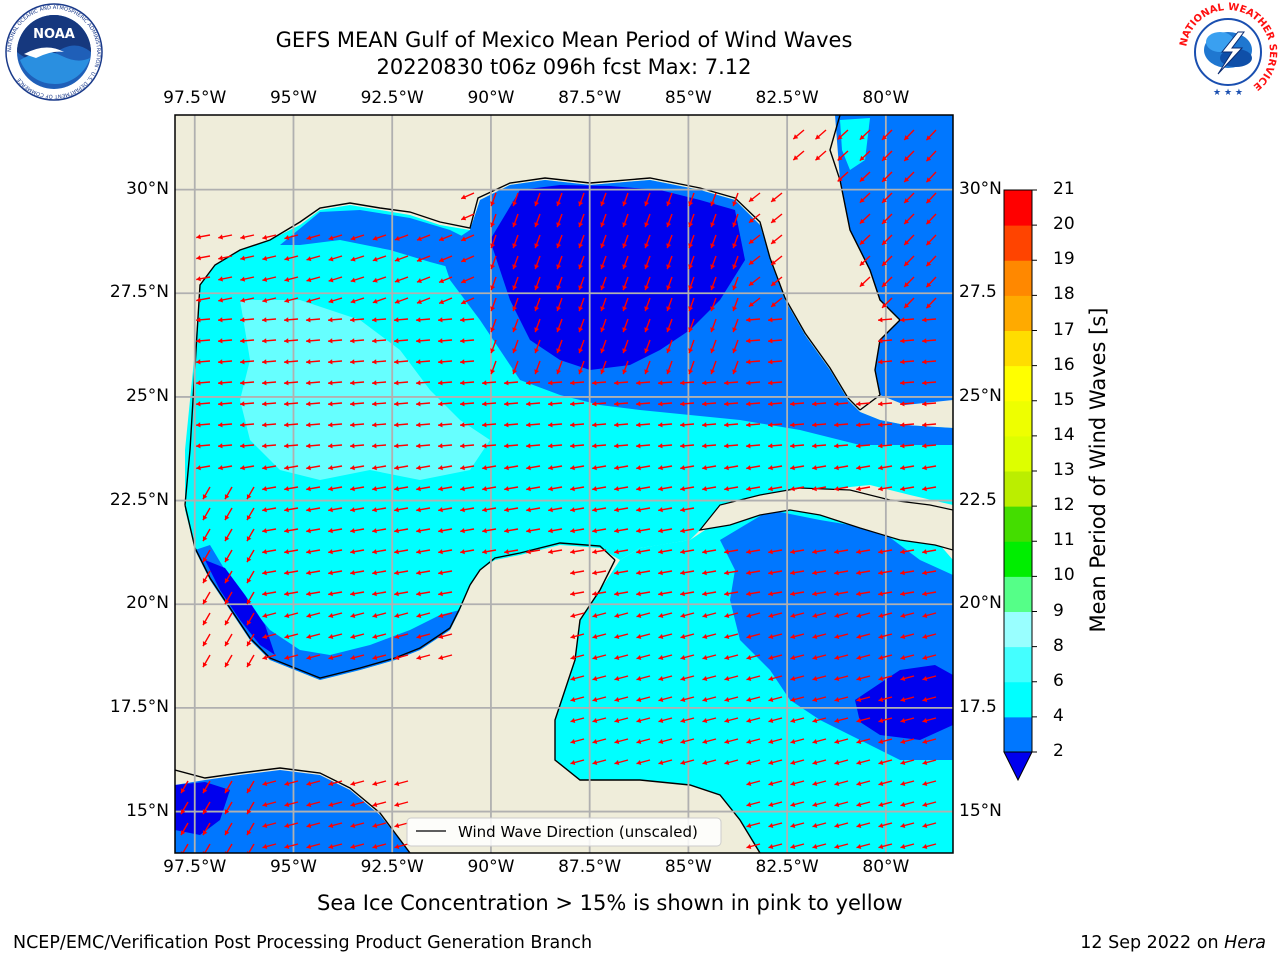 The height and width of the screenshot is (960, 1280). What do you see at coordinates (980, 810) in the screenshot?
I see `lat-label-right: 15°N` at bounding box center [980, 810].